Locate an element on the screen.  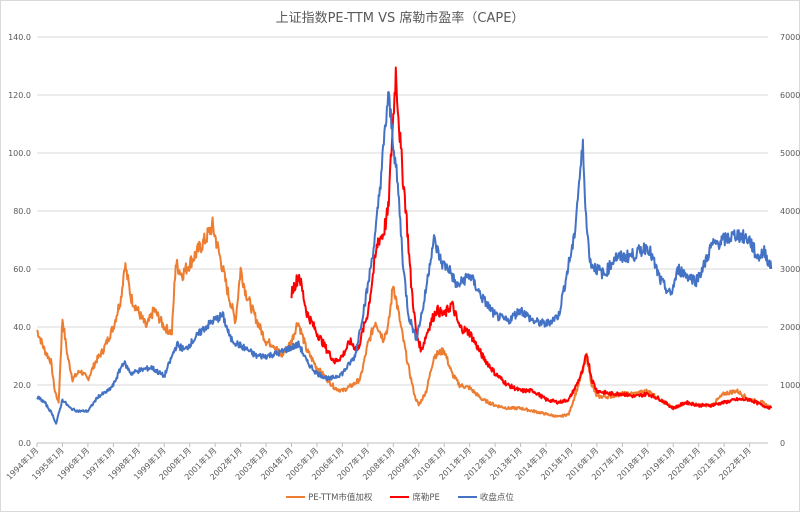
y-tick-right: 5000 is located at coordinates (790, 153).